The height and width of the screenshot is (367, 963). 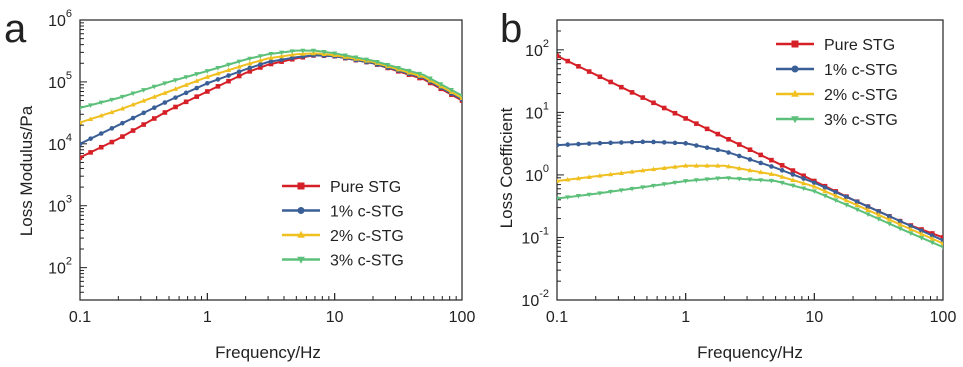 What do you see at coordinates (26, 170) in the screenshot?
I see `panel-a-ylabel: Loss Modulus/Pa` at bounding box center [26, 170].